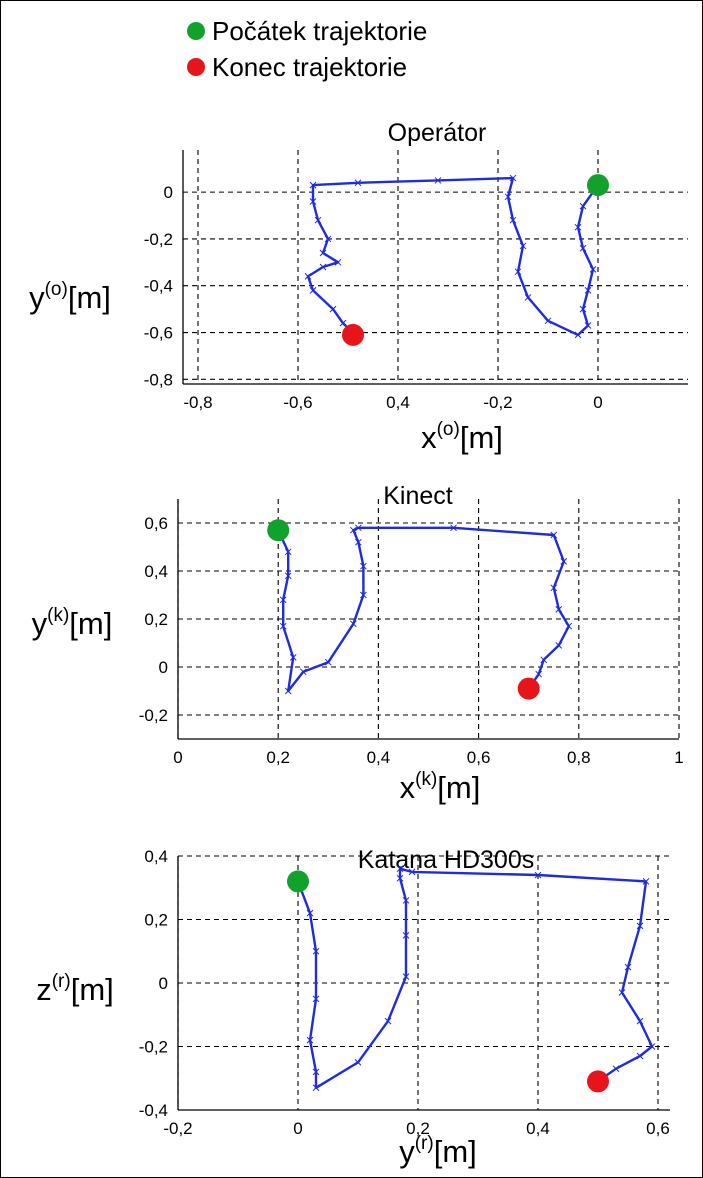 The height and width of the screenshot is (1178, 703). I want to click on chart-title: Katana HD300s, so click(446, 860).